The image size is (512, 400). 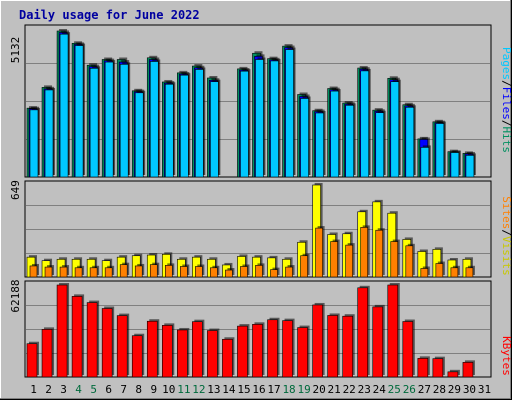 What do you see at coordinates (424, 389) in the screenshot?
I see `x-tick-label: 27` at bounding box center [424, 389].